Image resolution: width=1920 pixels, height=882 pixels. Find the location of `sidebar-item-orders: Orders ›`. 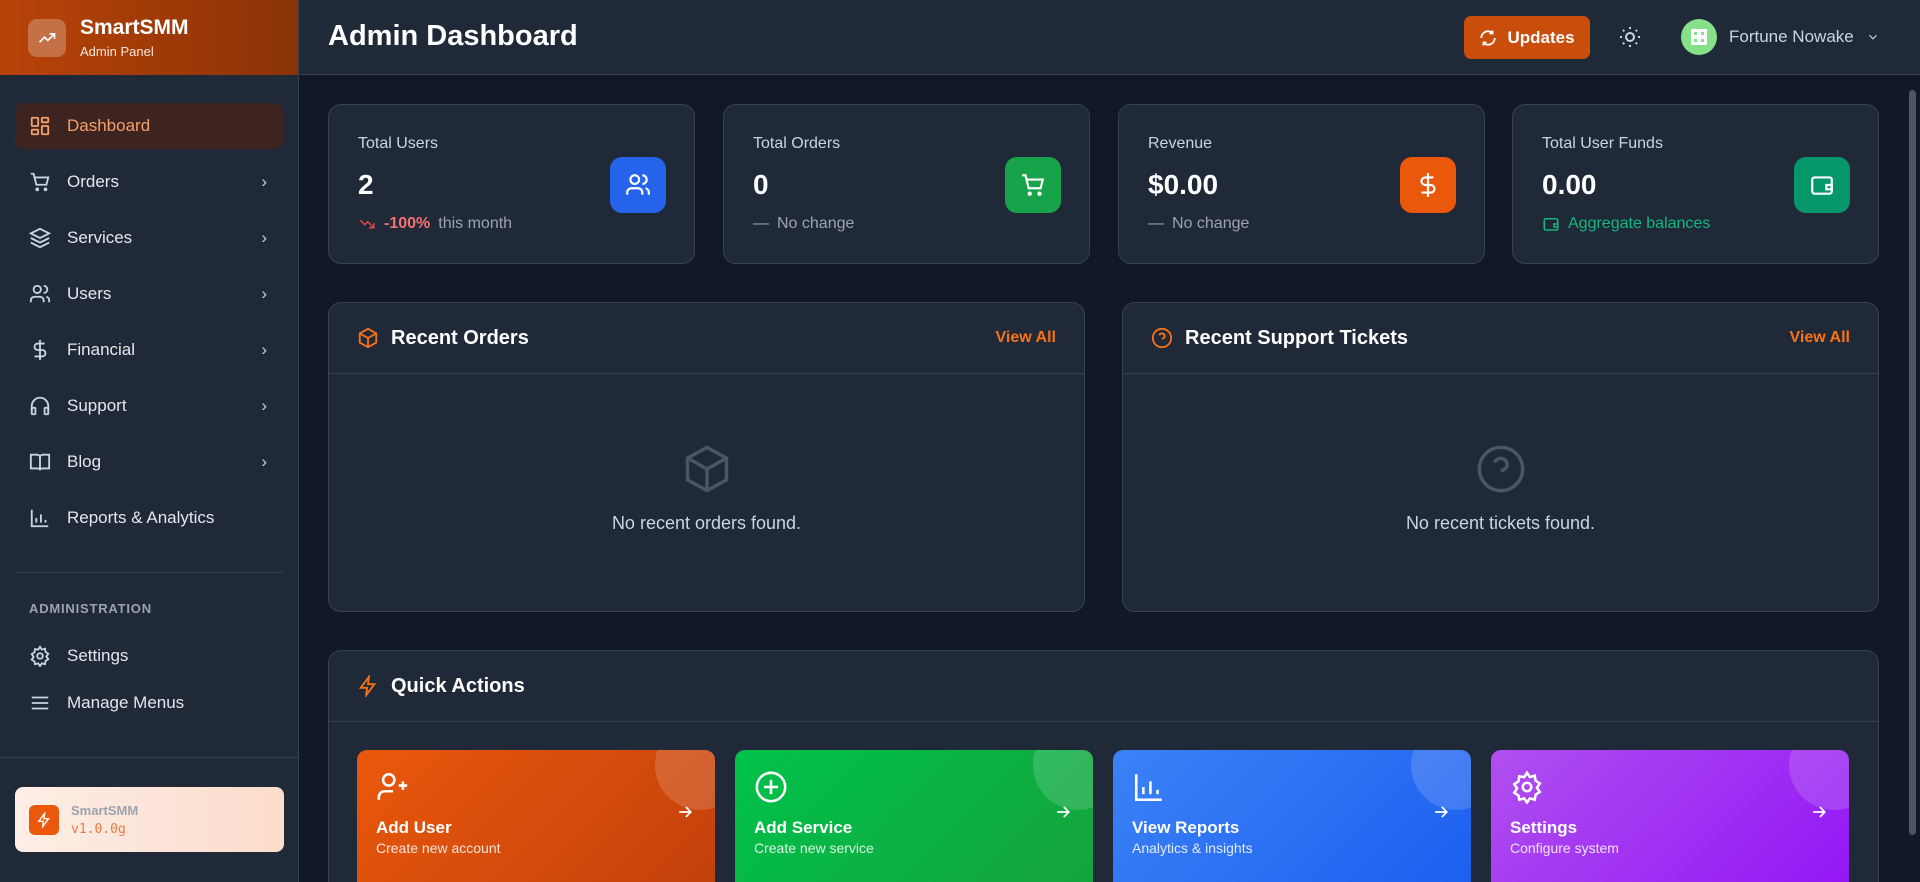

sidebar-item-orders: Orders › is located at coordinates (149, 182).